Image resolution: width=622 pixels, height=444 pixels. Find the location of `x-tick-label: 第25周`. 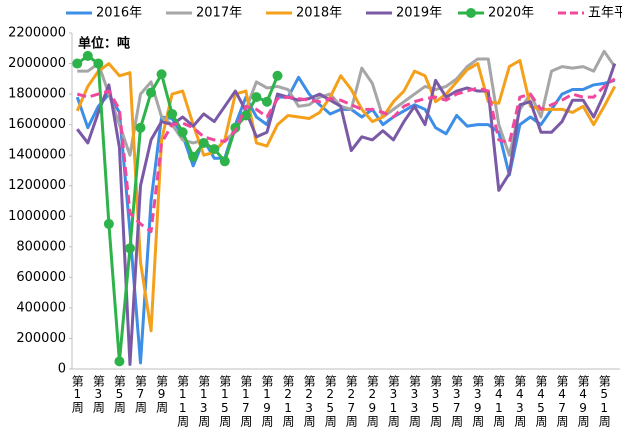

x-tick-label: 第25周 is located at coordinates (330, 401).